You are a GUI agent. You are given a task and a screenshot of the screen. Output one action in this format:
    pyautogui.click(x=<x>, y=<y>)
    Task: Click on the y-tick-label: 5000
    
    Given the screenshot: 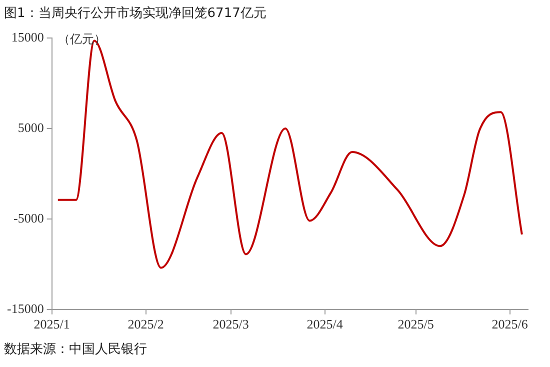 What is the action you would take?
    pyautogui.click(x=31, y=127)
    